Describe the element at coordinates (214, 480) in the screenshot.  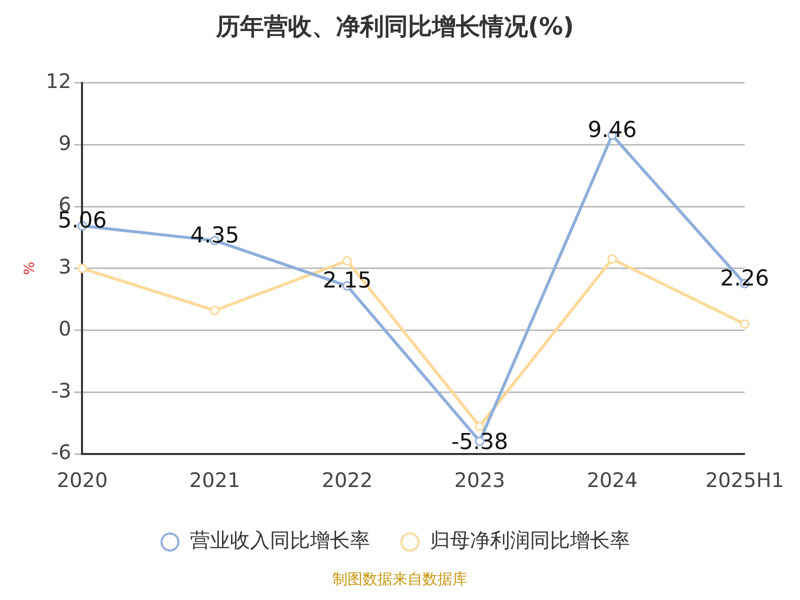
I see `x-tick-label: 2021` at that location.